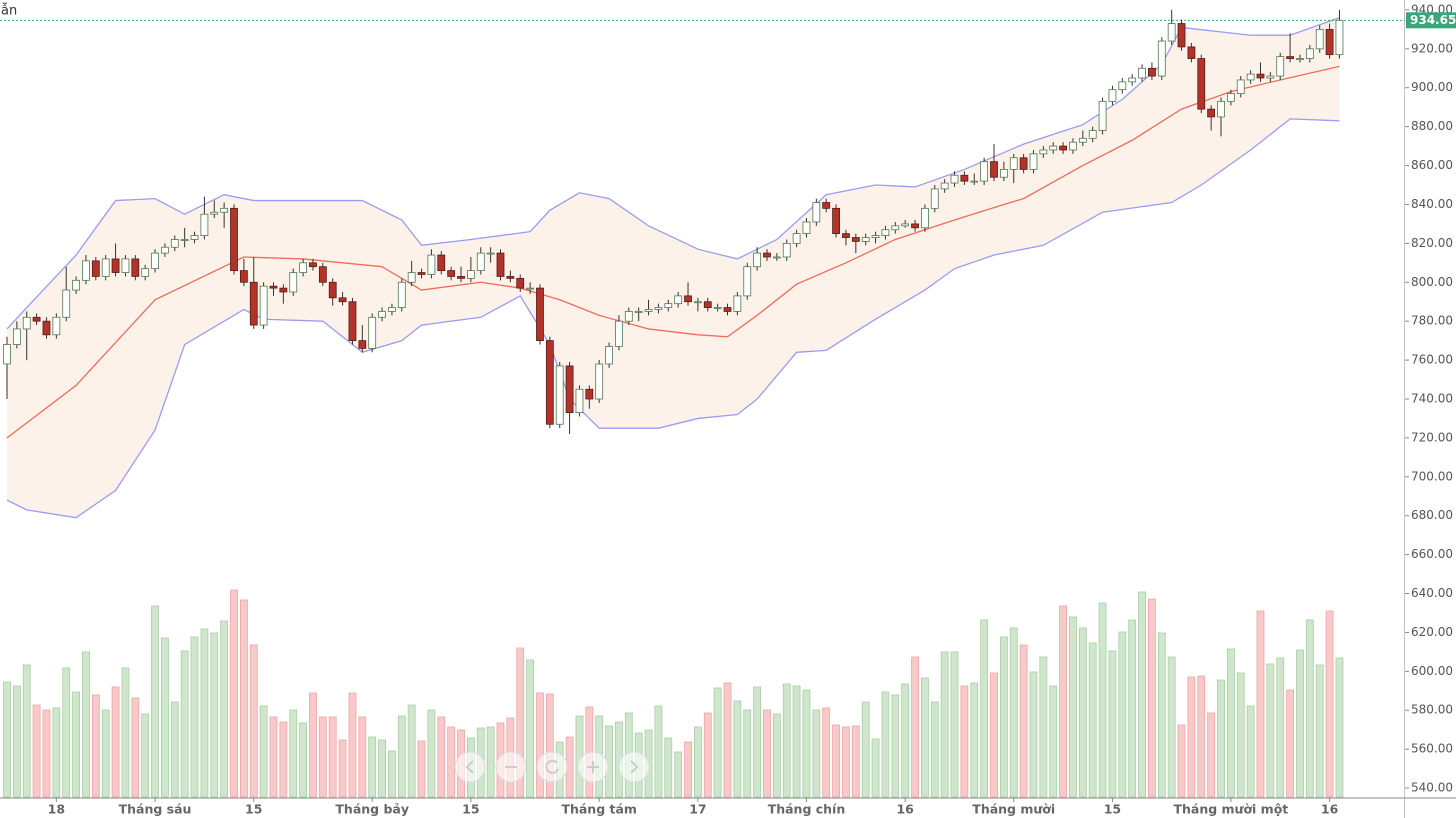 Image resolution: width=1456 pixels, height=818 pixels. Describe the element at coordinates (1432, 749) in the screenshot. I see `y-tick-label: 560.00` at that location.